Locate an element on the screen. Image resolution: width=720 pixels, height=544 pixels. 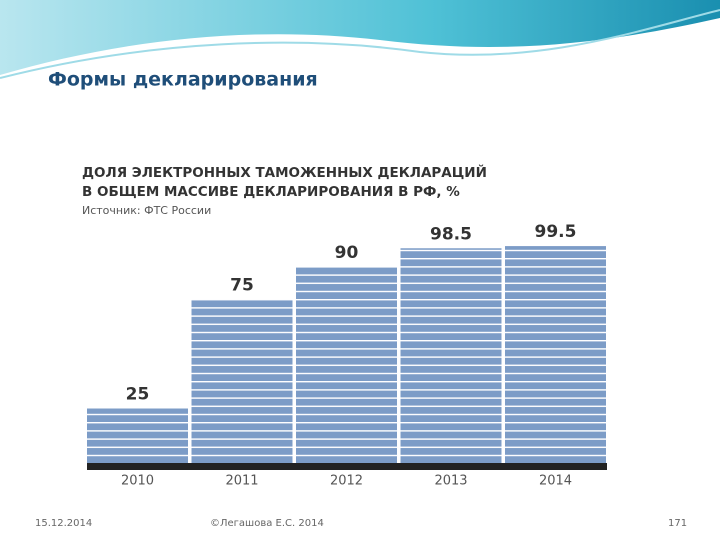
chart-title: ДОЛЯ ЭЛЕКТРОННЫХ ТАМОЖЕННЫХ ДЕКЛАРАЦИЙ is located at coordinates (284, 172).